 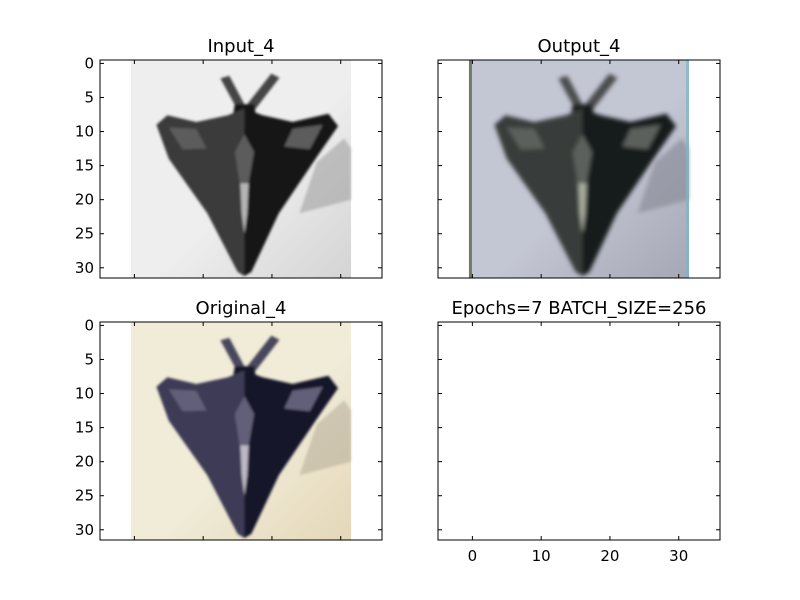 What do you see at coordinates (688, 169) in the screenshot?
I see `image-edge-right` at bounding box center [688, 169].